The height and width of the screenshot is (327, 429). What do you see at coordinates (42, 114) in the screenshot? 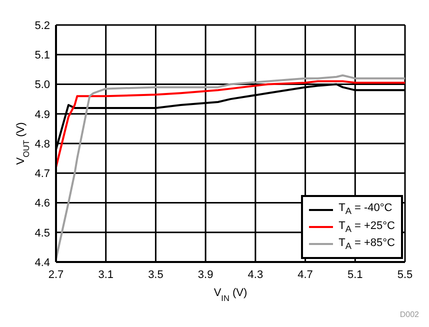
I see `y-tick-label: 4.9` at bounding box center [42, 114].